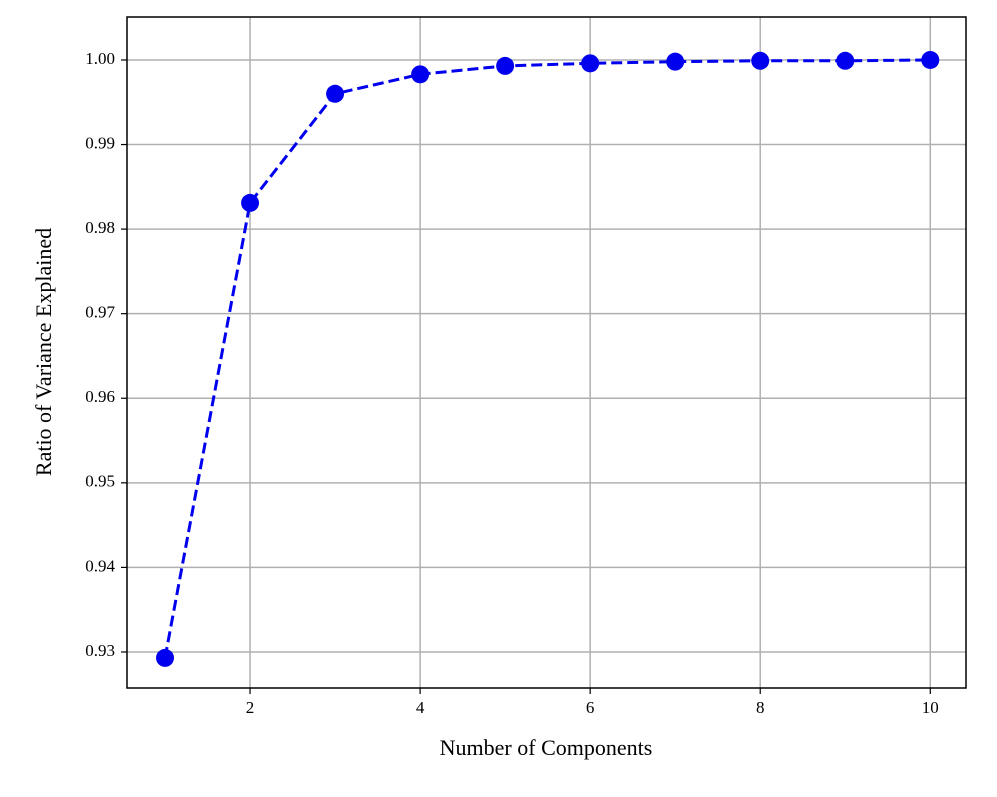  Describe the element at coordinates (420, 707) in the screenshot. I see `x-tick-label: 4` at that location.